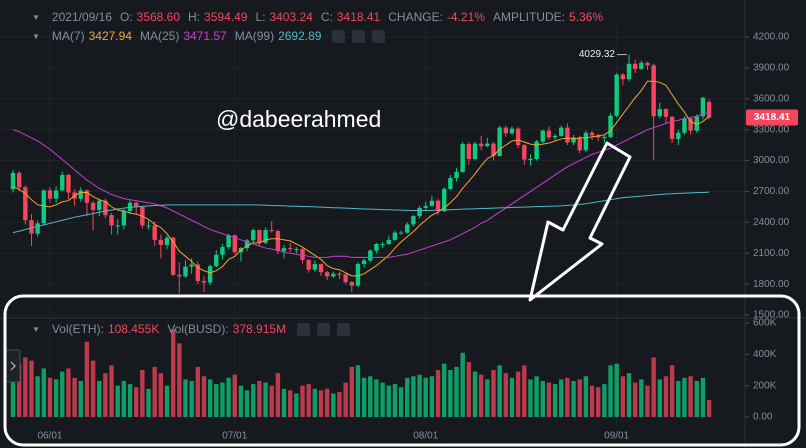 This screenshot has height=448, width=806. What do you see at coordinates (291, 17) in the screenshot?
I see `field-value: 3403.24` at bounding box center [291, 17].